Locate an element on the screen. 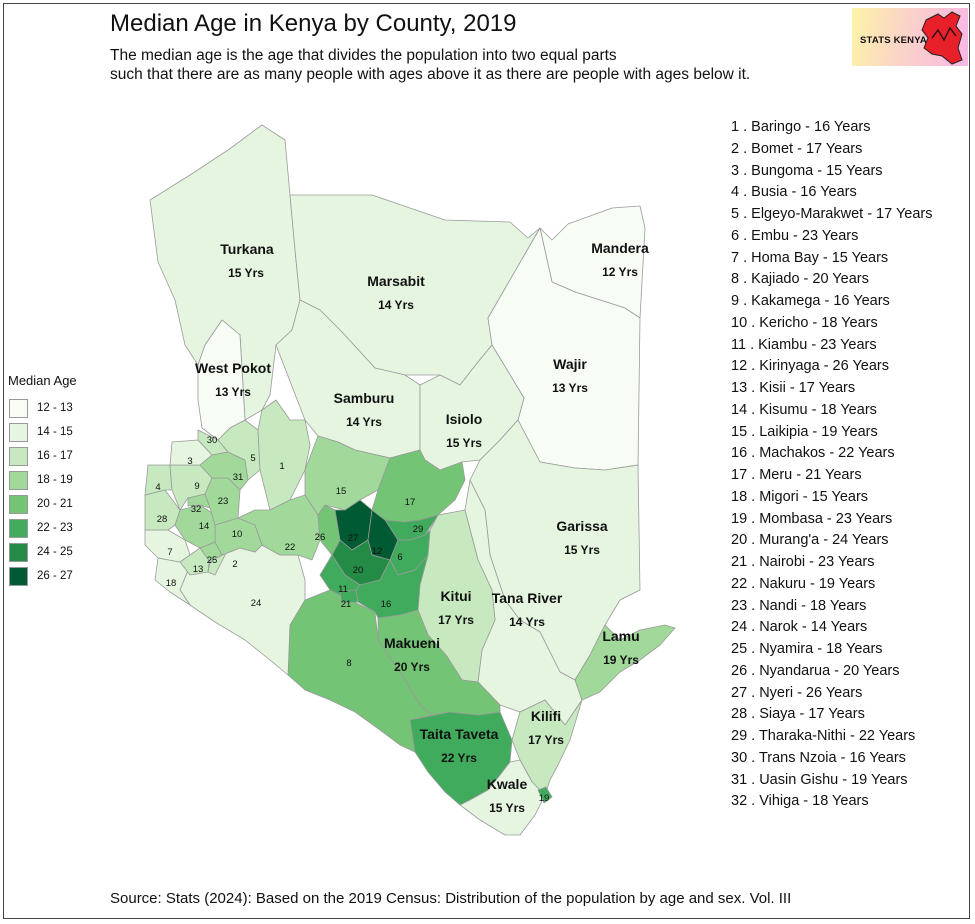  num-kisii: 13 is located at coordinates (198, 569).